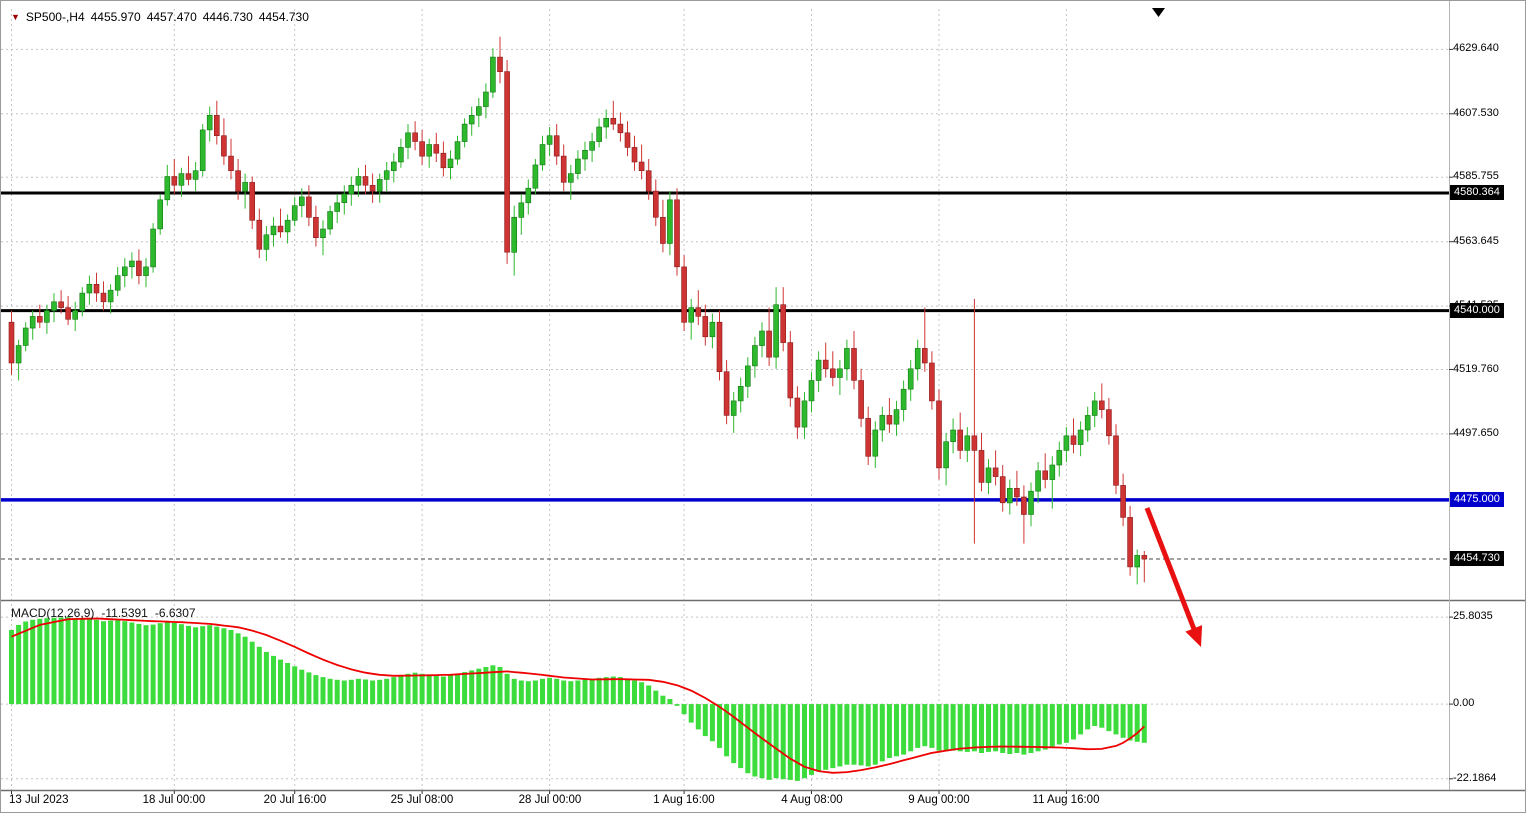 The width and height of the screenshot is (1526, 813). I want to click on time-axis-label: 13 Jul 2023, so click(39, 800).